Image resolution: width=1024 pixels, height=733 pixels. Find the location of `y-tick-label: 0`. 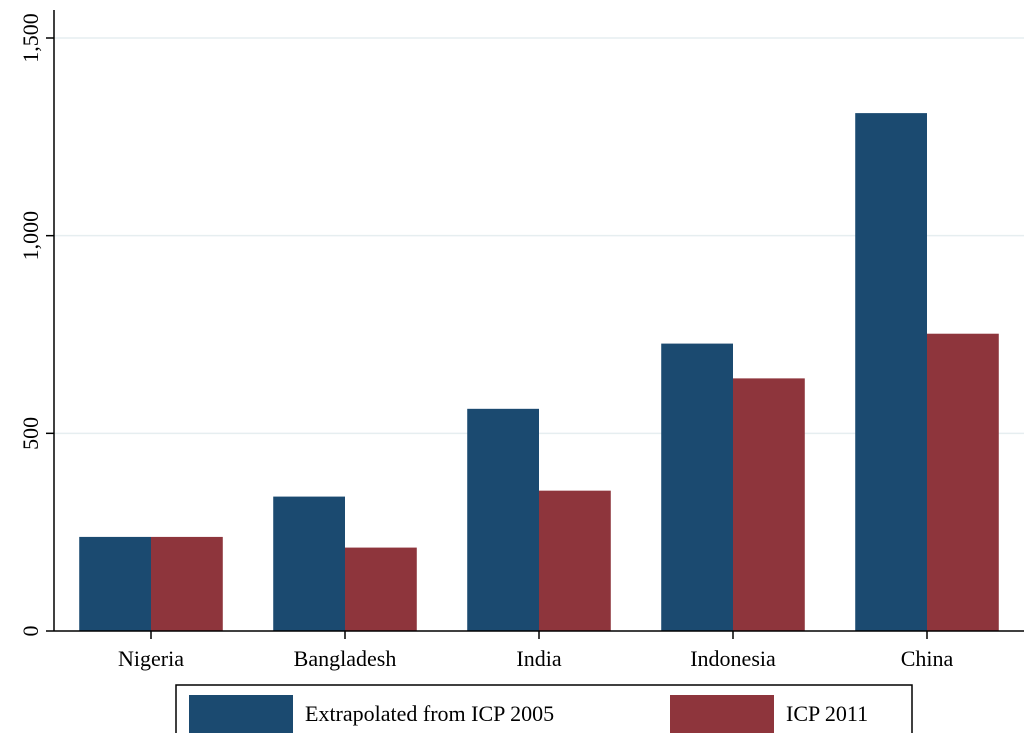

y-tick-label: 0 is located at coordinates (30, 631).